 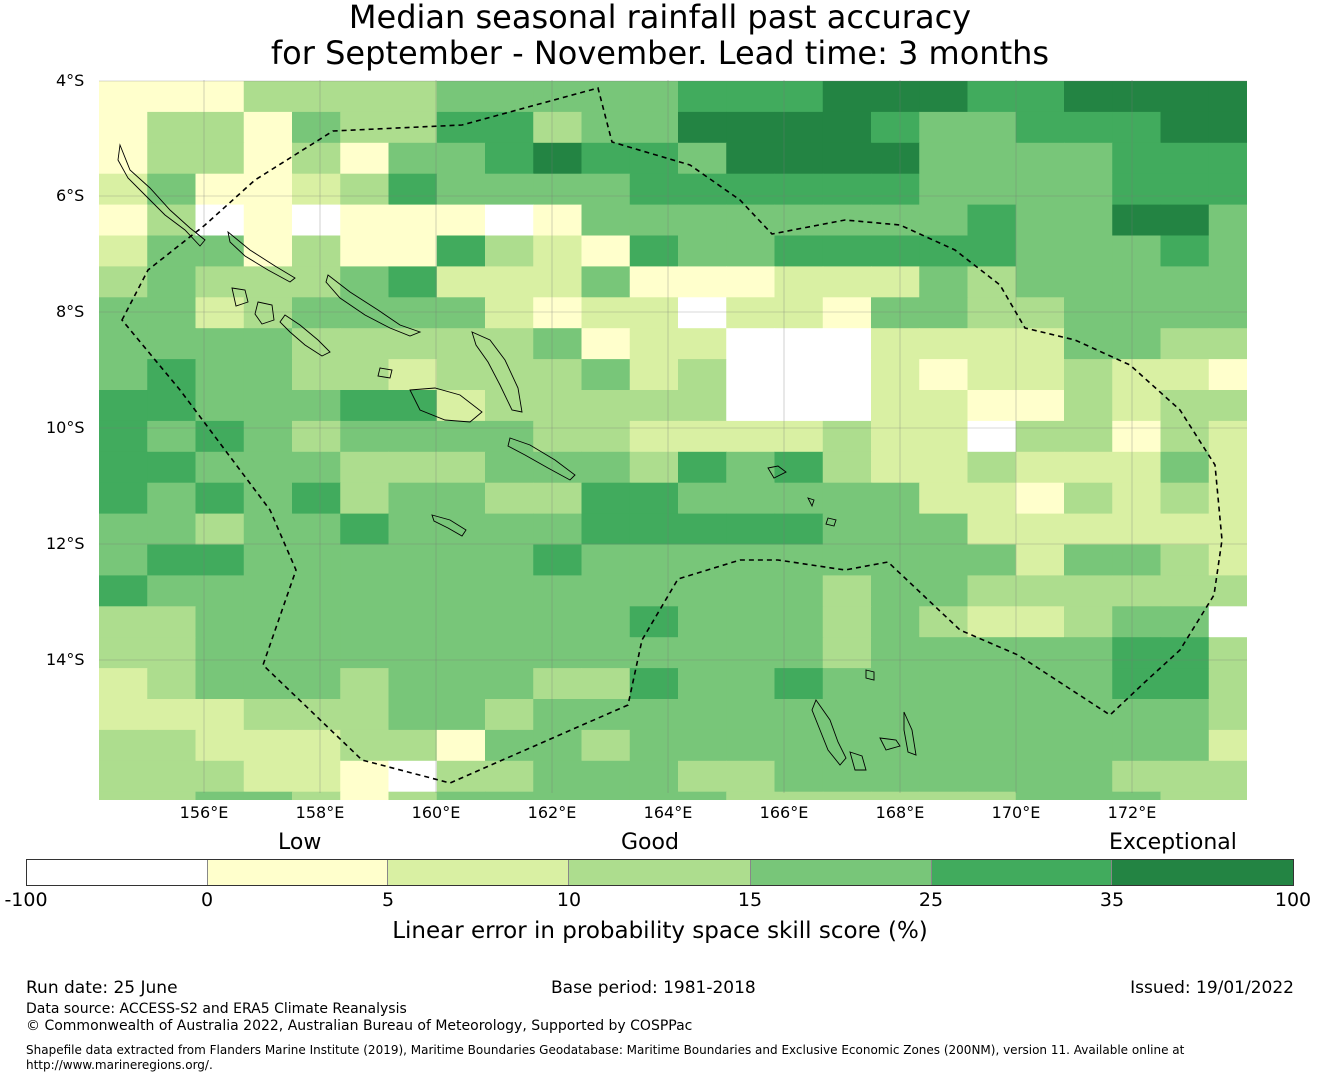 I want to click on lon-label-158e: 158°E, so click(x=320, y=812).